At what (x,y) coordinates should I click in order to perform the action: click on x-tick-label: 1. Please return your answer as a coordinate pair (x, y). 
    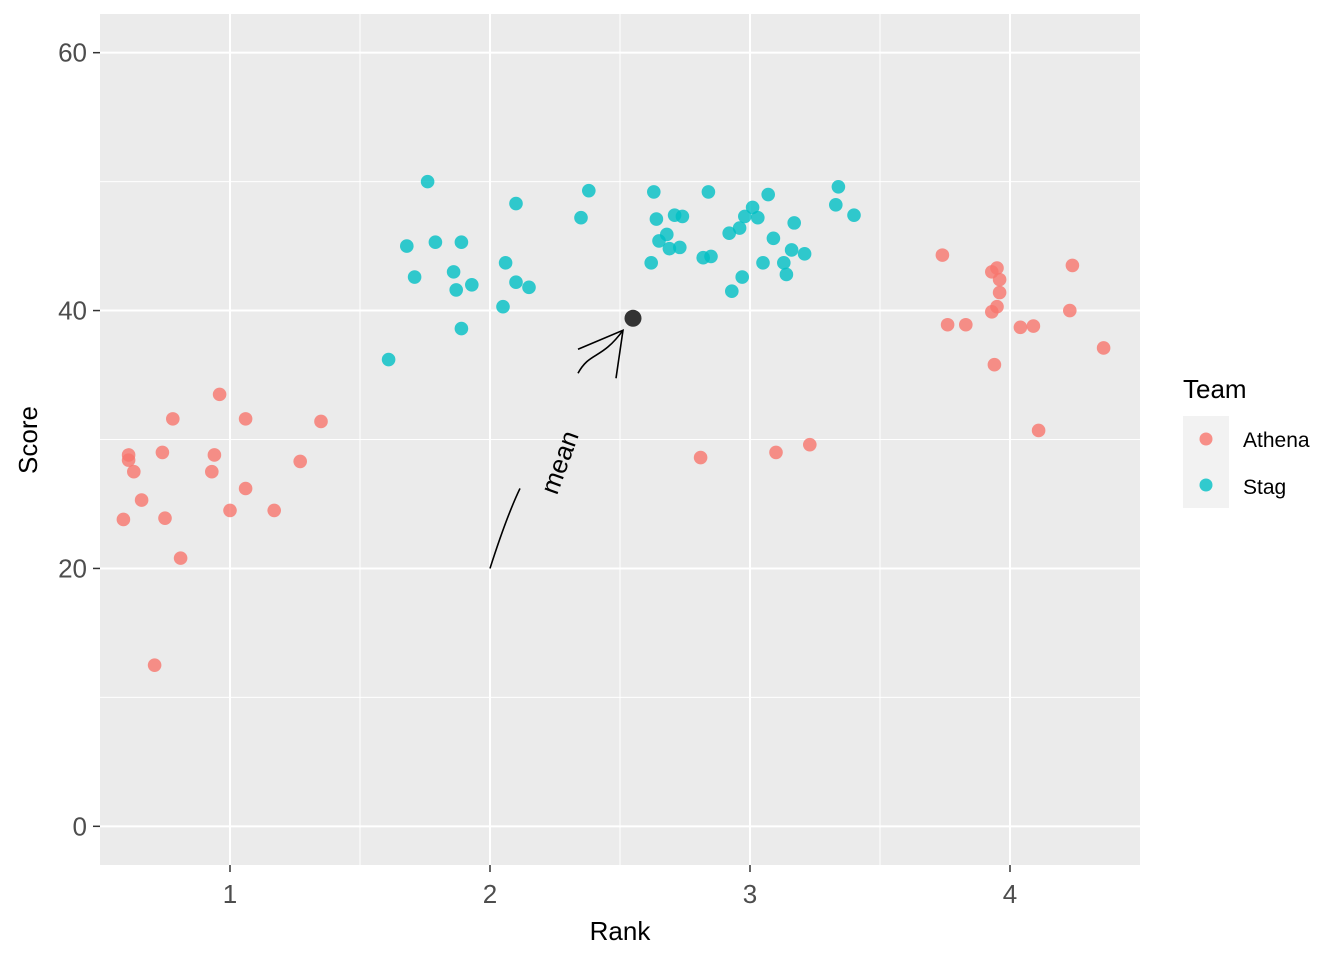
    Looking at the image, I should click on (230, 894).